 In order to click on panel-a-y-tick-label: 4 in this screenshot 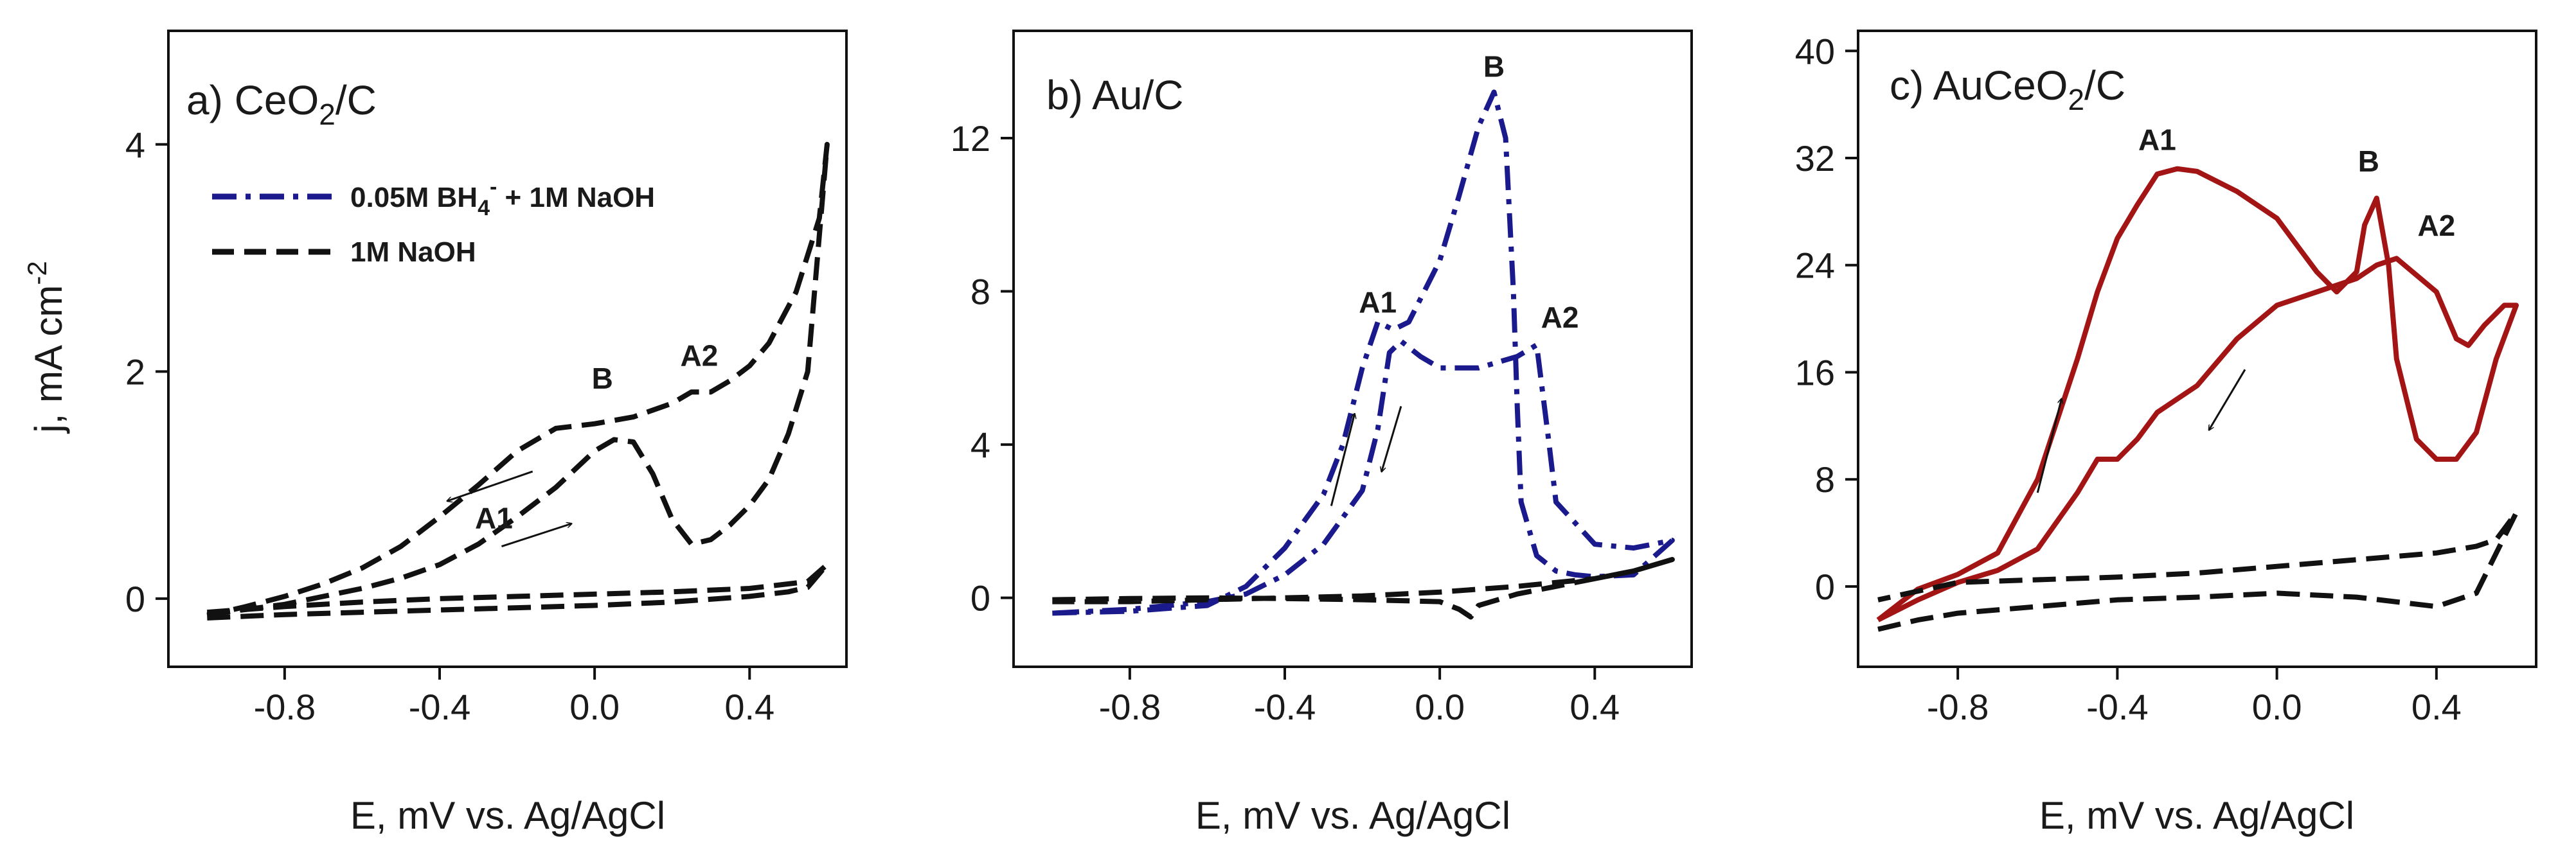, I will do `click(135, 145)`.